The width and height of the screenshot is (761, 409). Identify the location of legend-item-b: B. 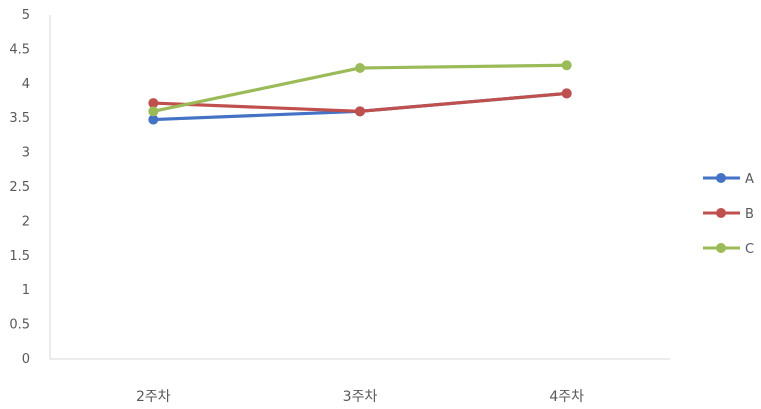
(728, 214).